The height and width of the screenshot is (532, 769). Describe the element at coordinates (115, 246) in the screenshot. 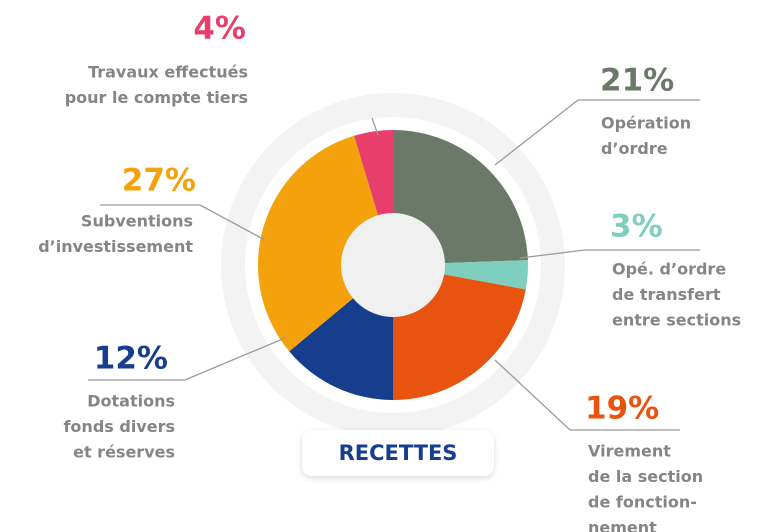

I see `category-label: d’investissement` at that location.